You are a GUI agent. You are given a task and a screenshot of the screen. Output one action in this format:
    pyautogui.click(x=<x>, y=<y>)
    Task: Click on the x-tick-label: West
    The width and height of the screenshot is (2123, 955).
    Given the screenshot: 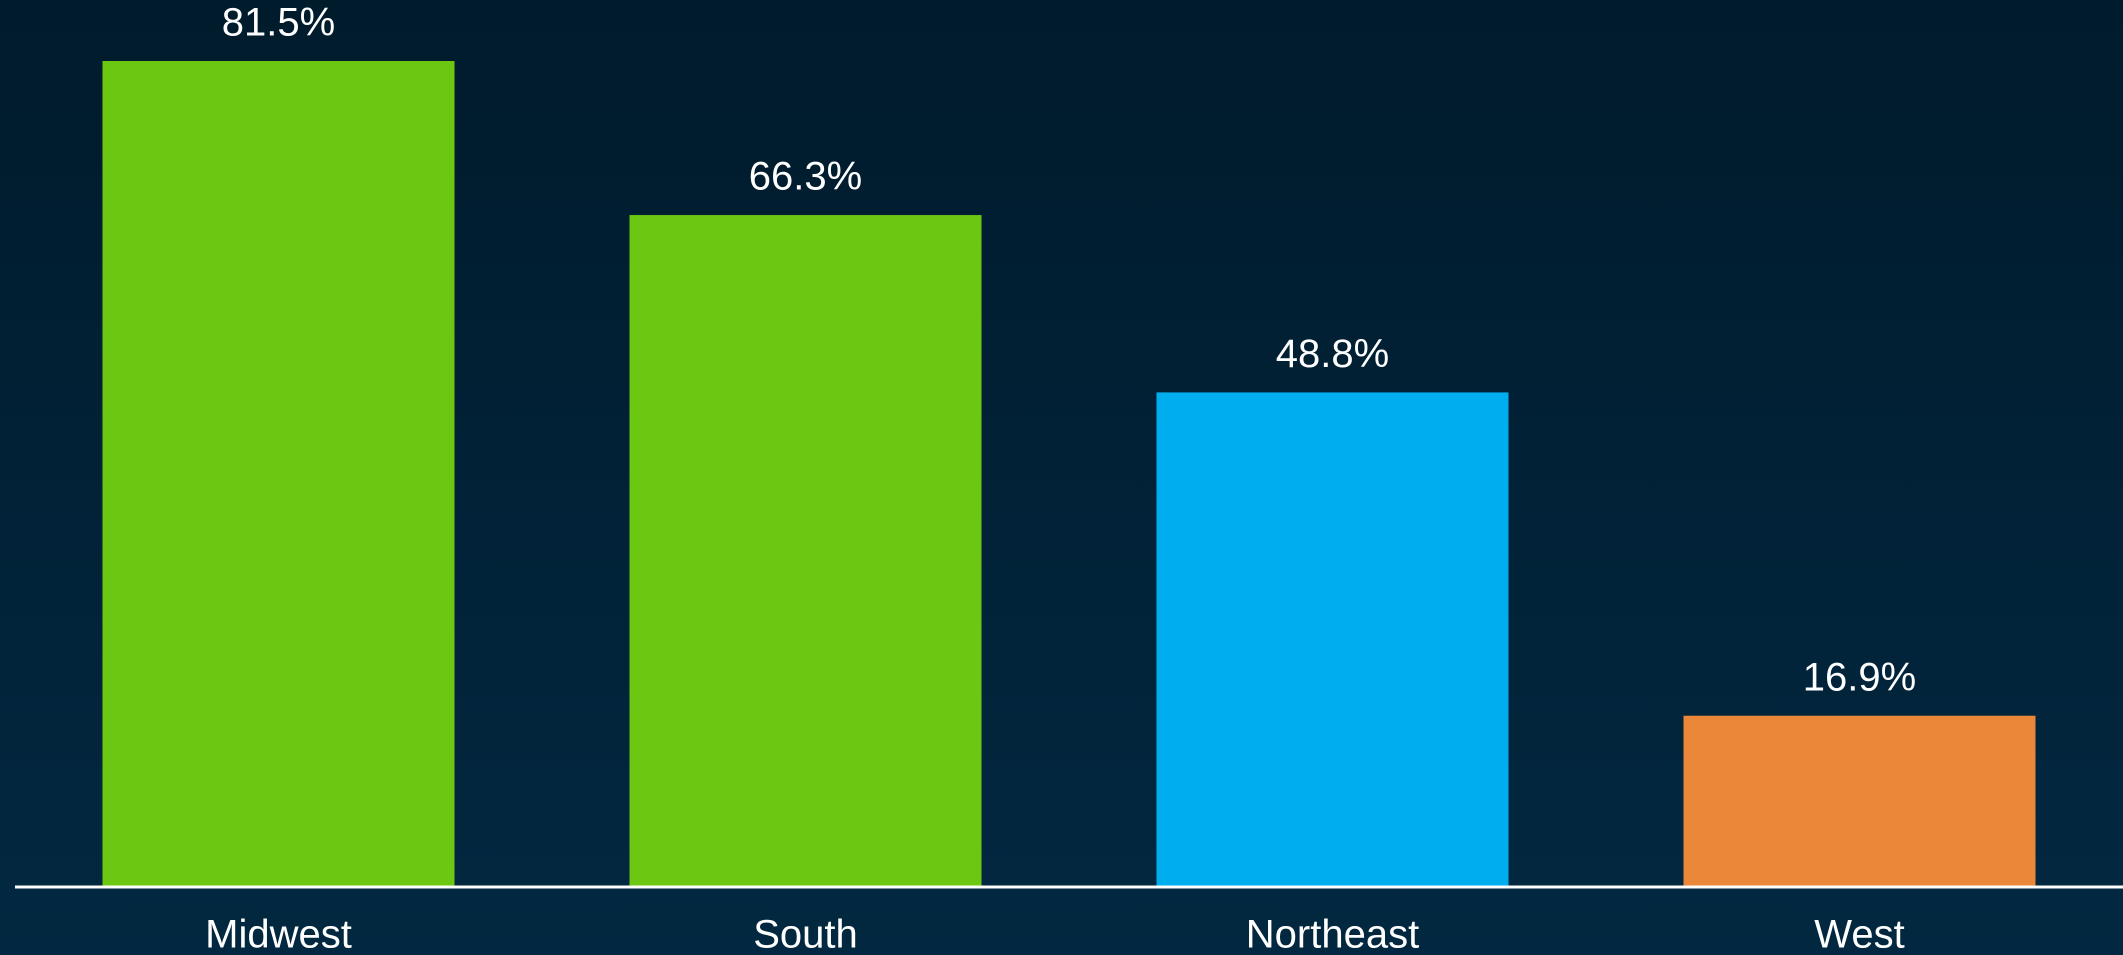 What is the action you would take?
    pyautogui.click(x=1859, y=934)
    